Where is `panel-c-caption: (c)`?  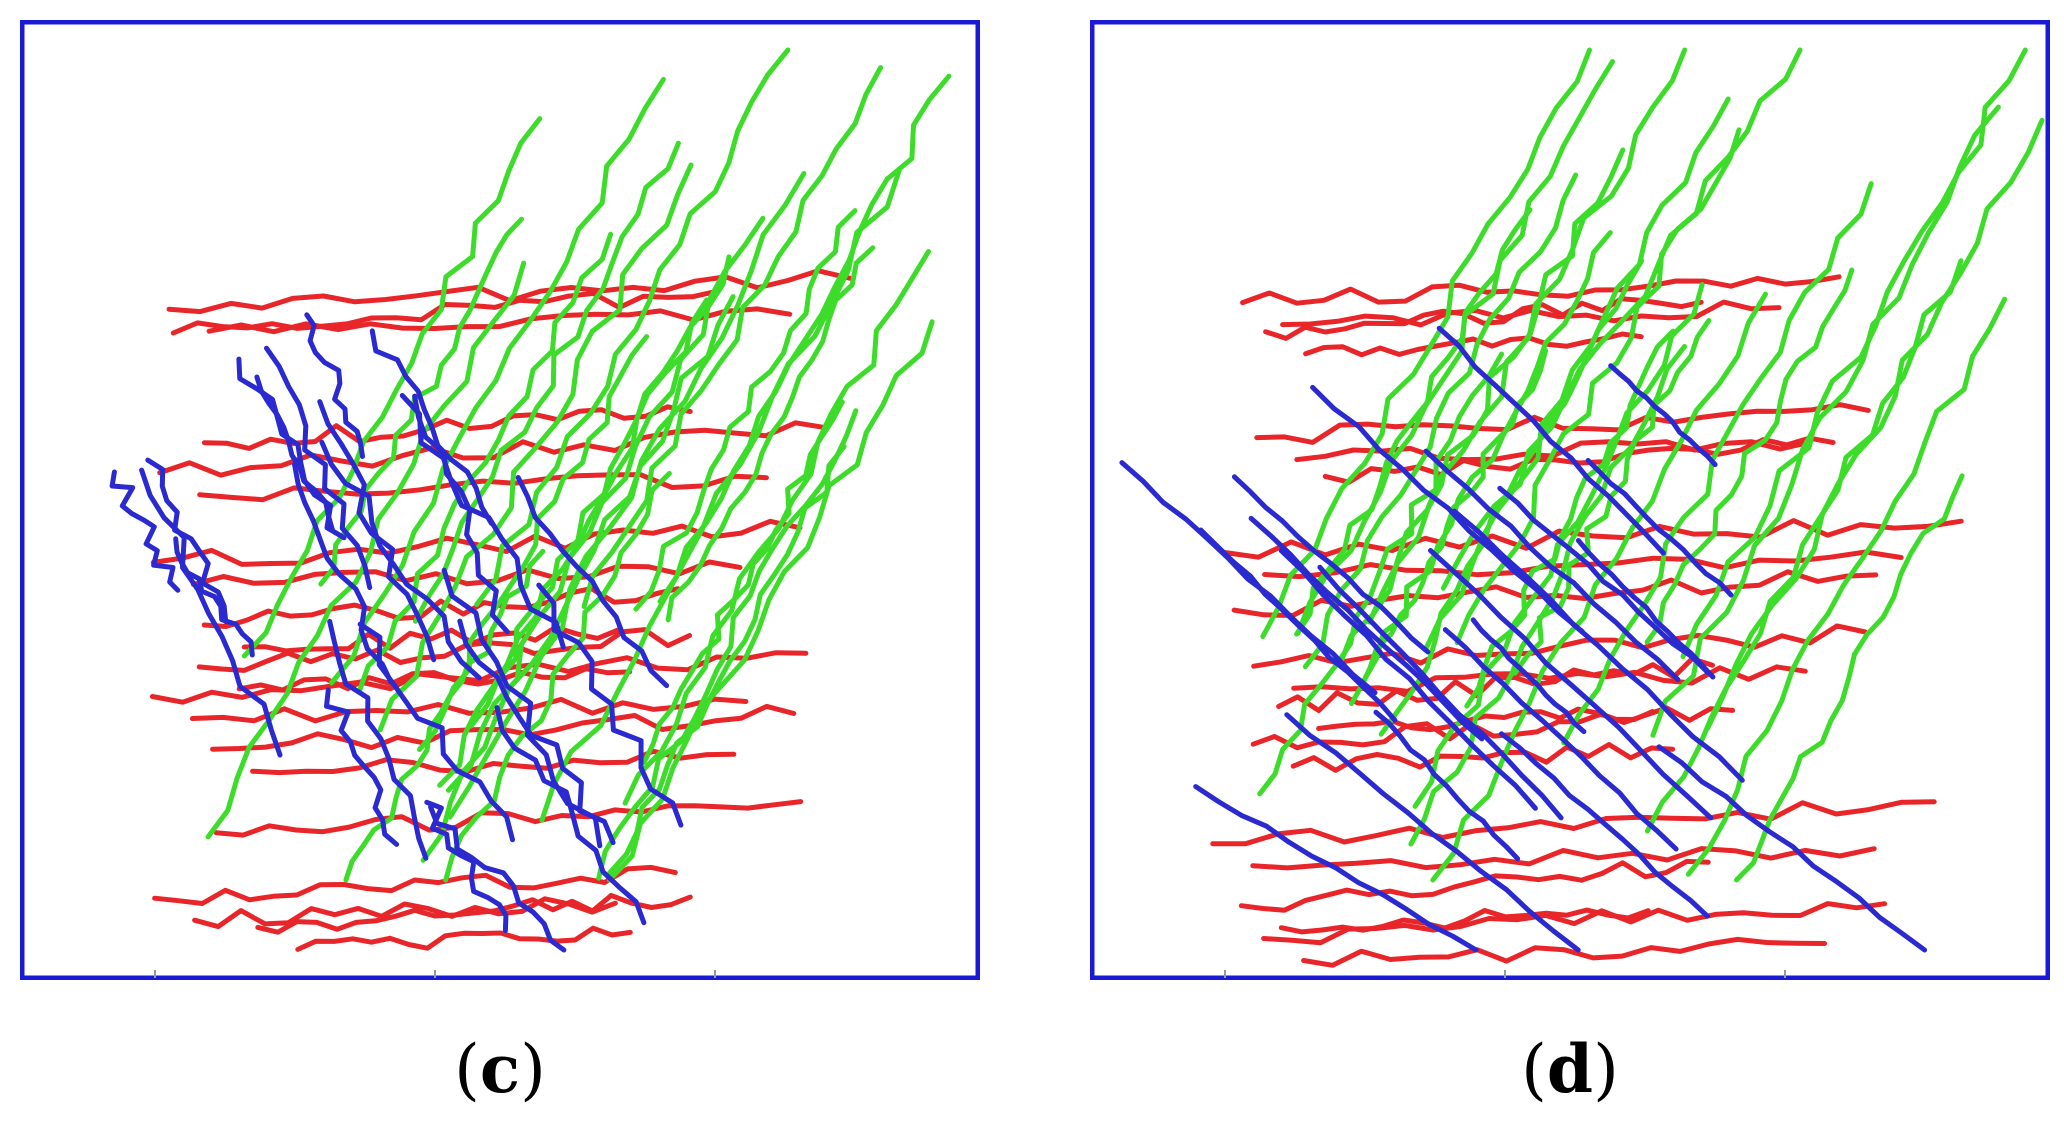
panel-c-caption: (c) is located at coordinates (500, 1069).